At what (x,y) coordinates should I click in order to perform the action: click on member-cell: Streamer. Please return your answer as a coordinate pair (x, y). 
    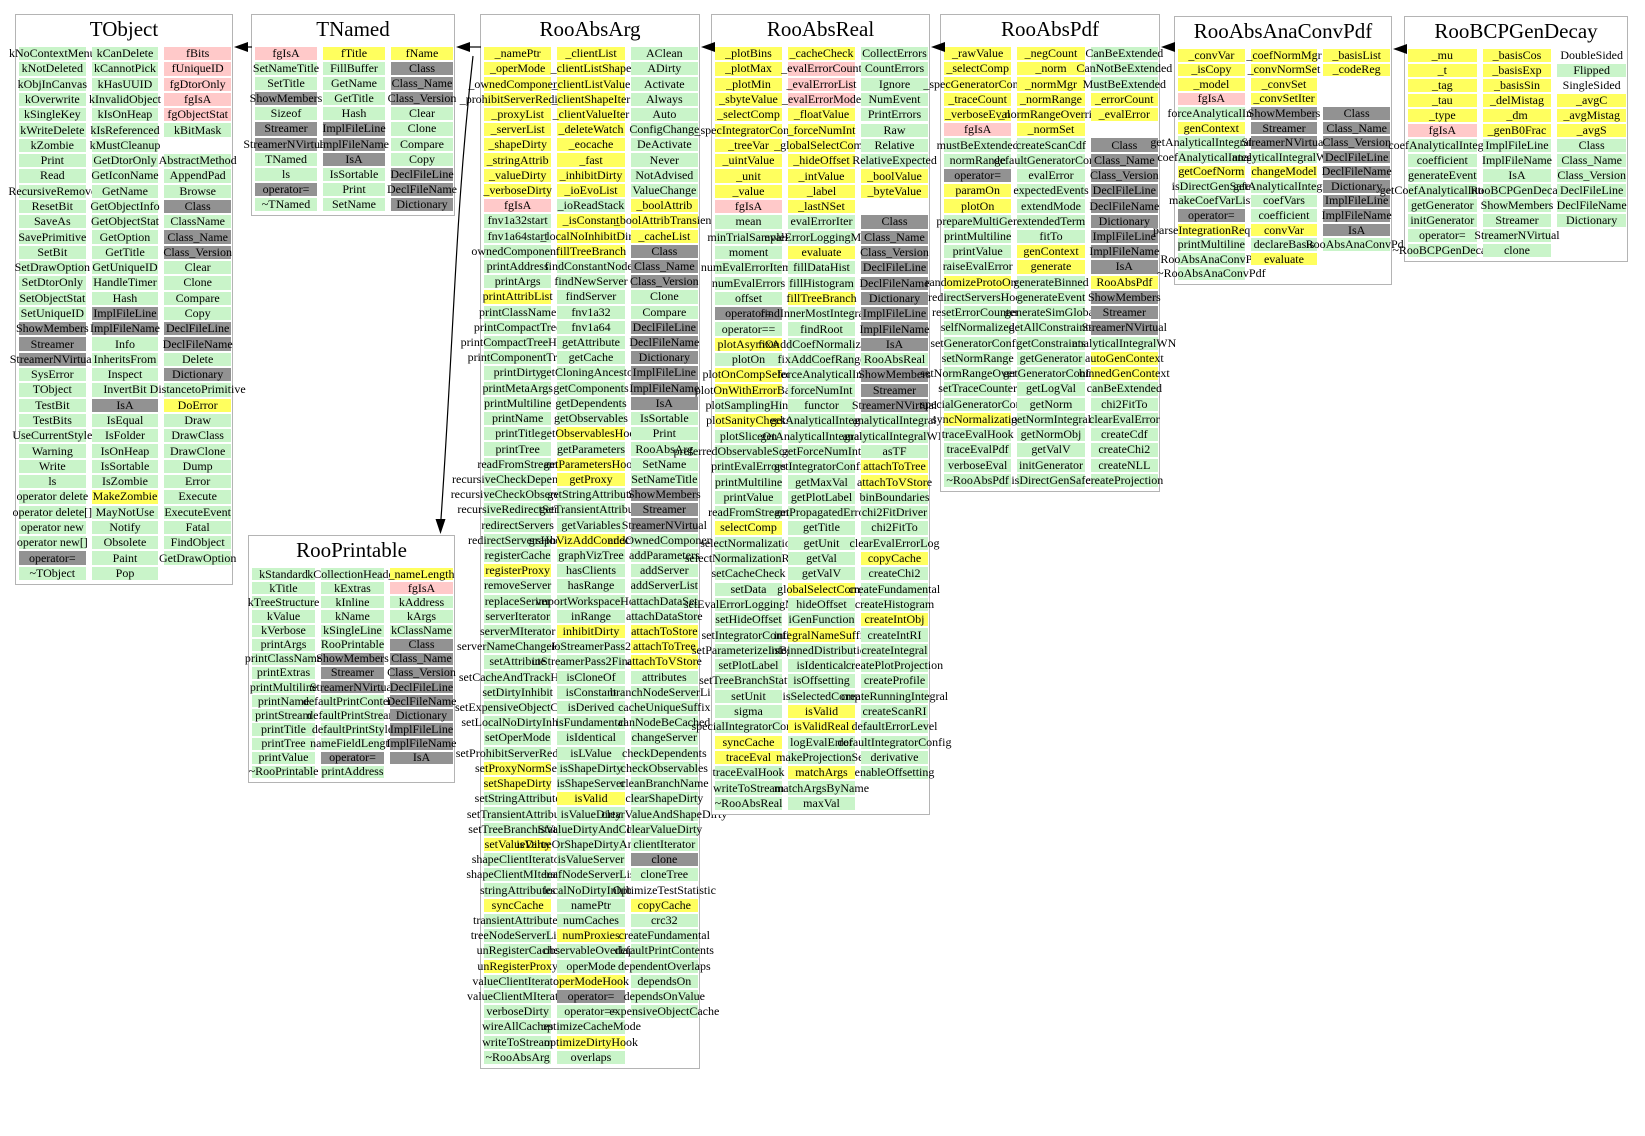
    Looking at the image, I should click on (1517, 220).